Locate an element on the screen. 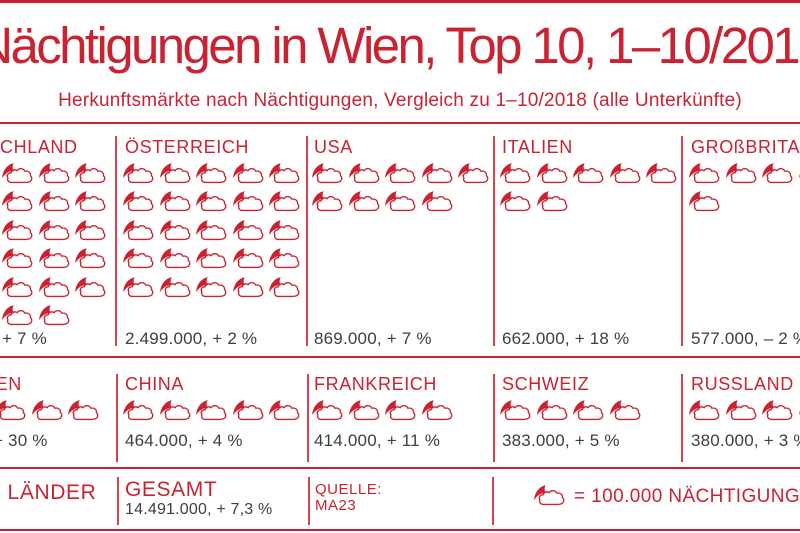  total-label: GESAMT is located at coordinates (171, 489).